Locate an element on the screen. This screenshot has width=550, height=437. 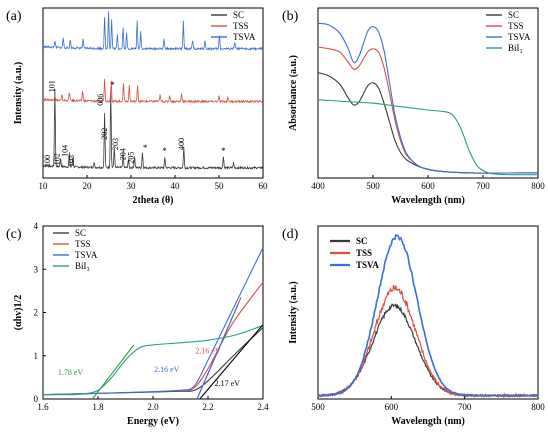
x-tick-label: 1.8 is located at coordinates (98, 407).